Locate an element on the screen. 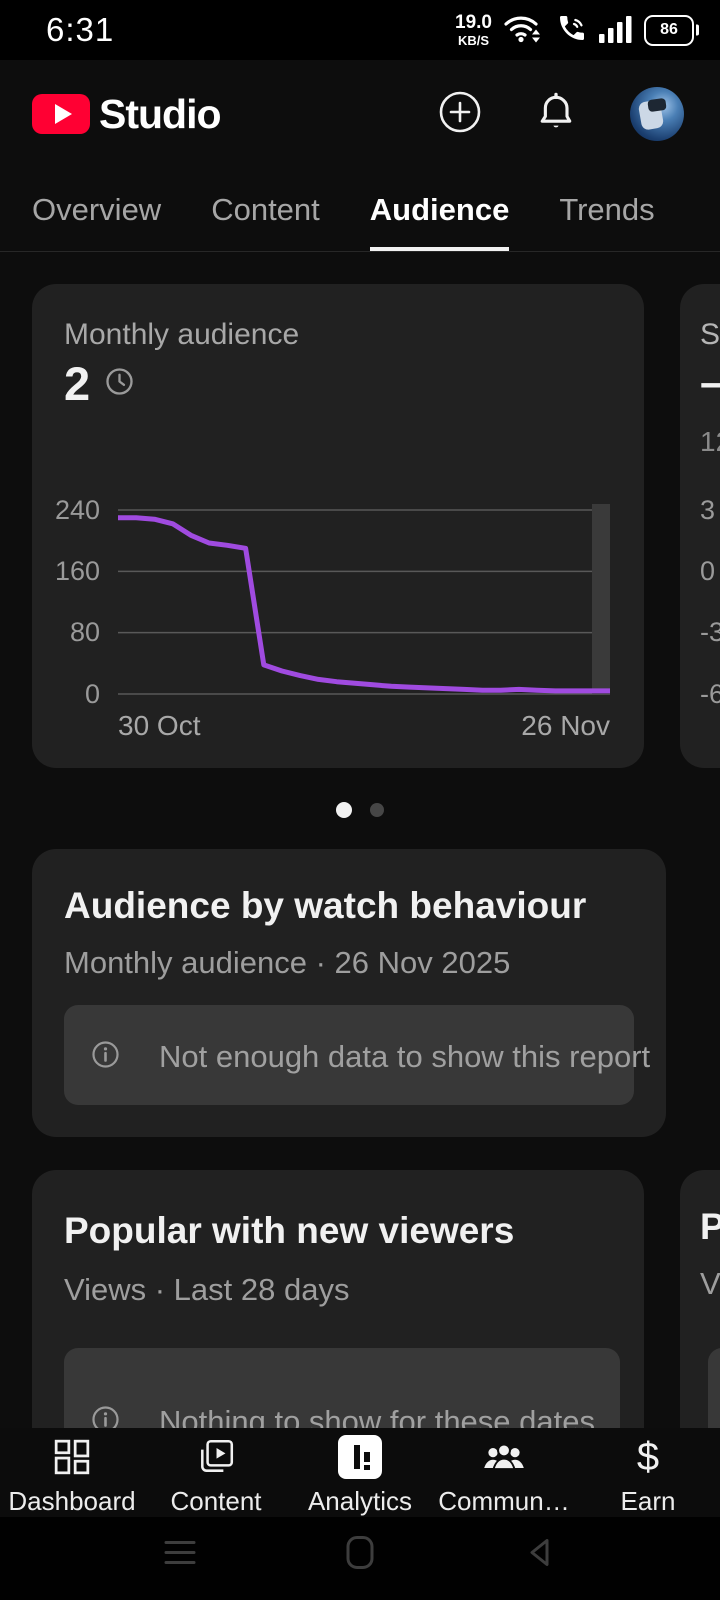 The image size is (720, 1600). youtube-logo-icon is located at coordinates (61, 114).